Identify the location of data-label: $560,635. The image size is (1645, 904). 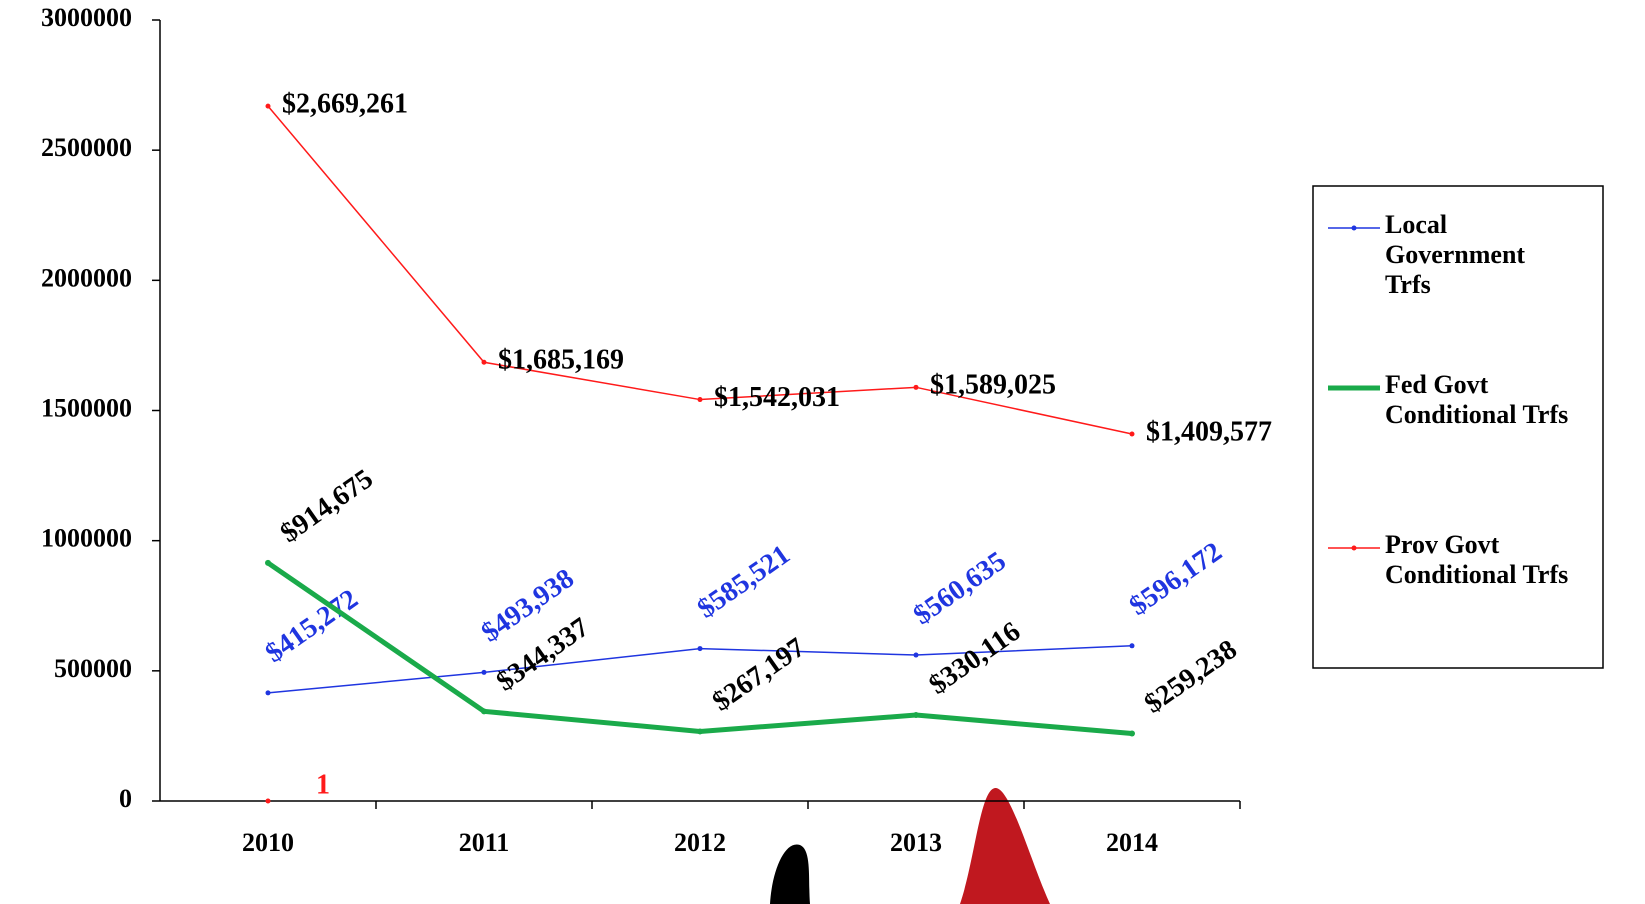
(960, 589).